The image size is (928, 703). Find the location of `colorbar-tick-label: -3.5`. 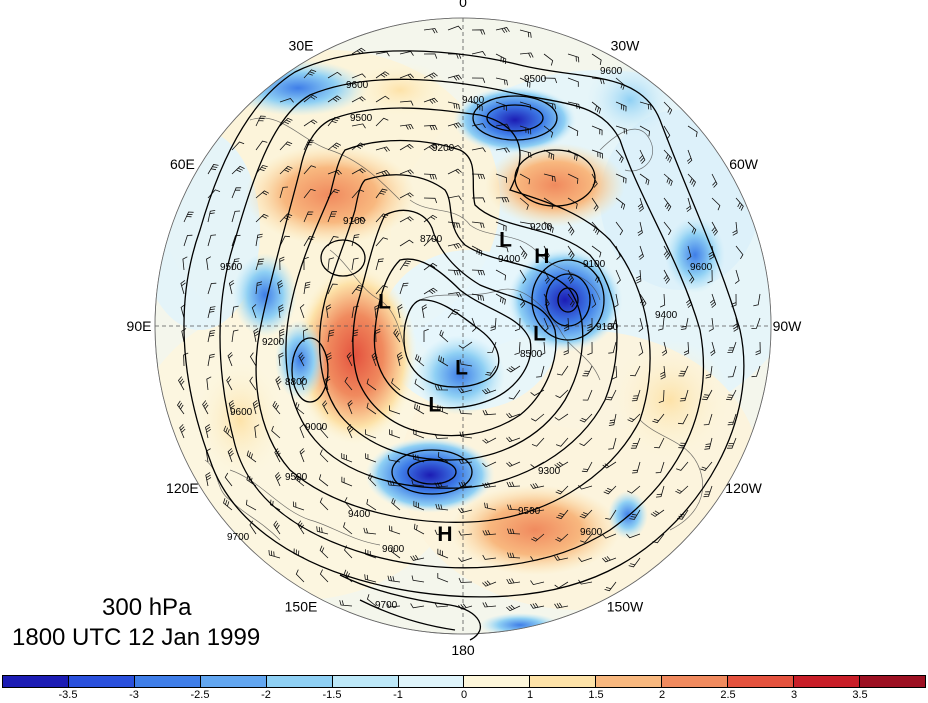

colorbar-tick-label: -3.5 is located at coordinates (68, 695).